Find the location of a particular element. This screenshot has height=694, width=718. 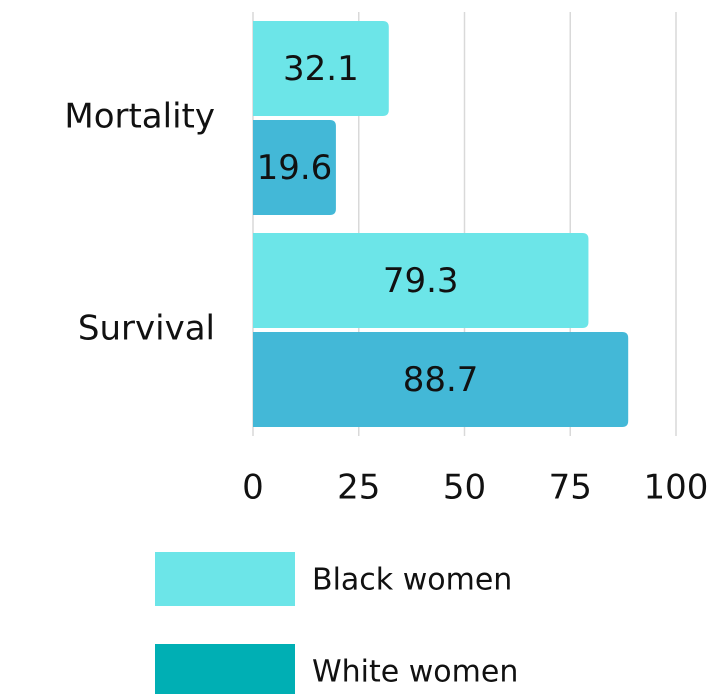

x-tick-label: 50 is located at coordinates (464, 488).